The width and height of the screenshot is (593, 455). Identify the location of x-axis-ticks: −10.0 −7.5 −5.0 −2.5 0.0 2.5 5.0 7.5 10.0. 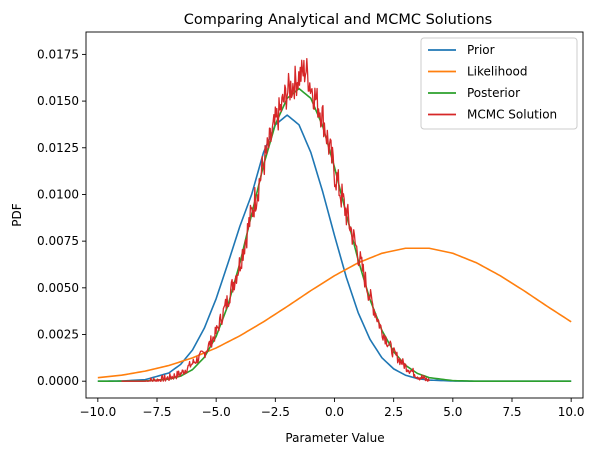
(332, 408).